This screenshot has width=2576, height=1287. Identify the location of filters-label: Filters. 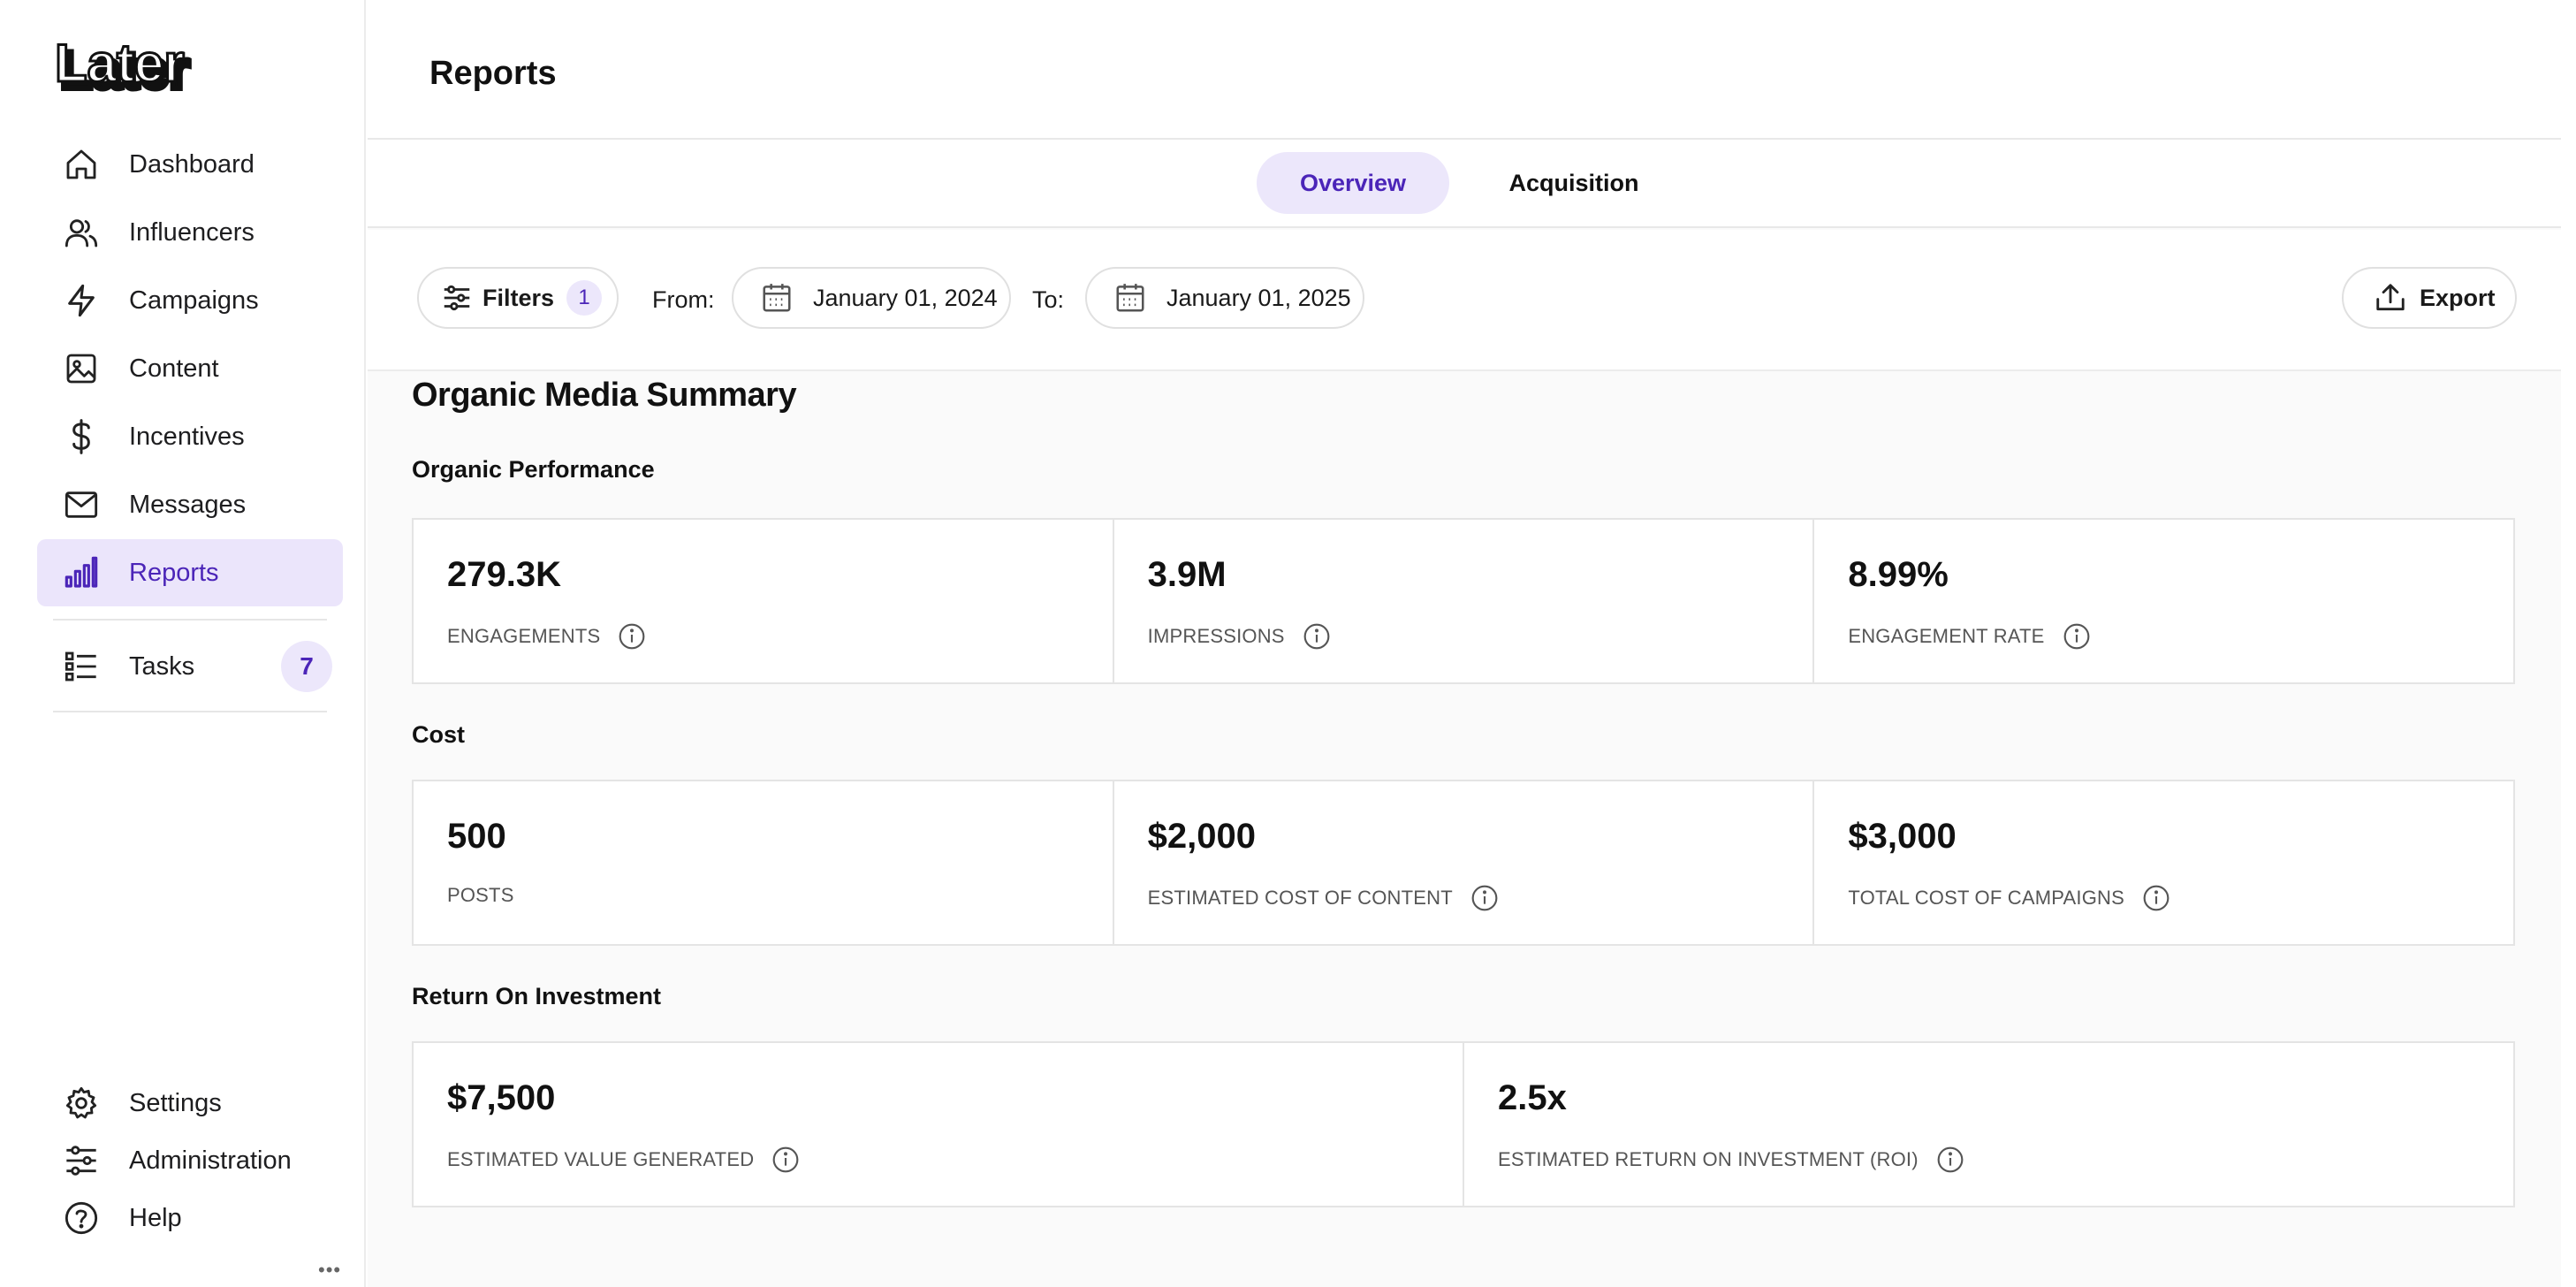
(519, 297).